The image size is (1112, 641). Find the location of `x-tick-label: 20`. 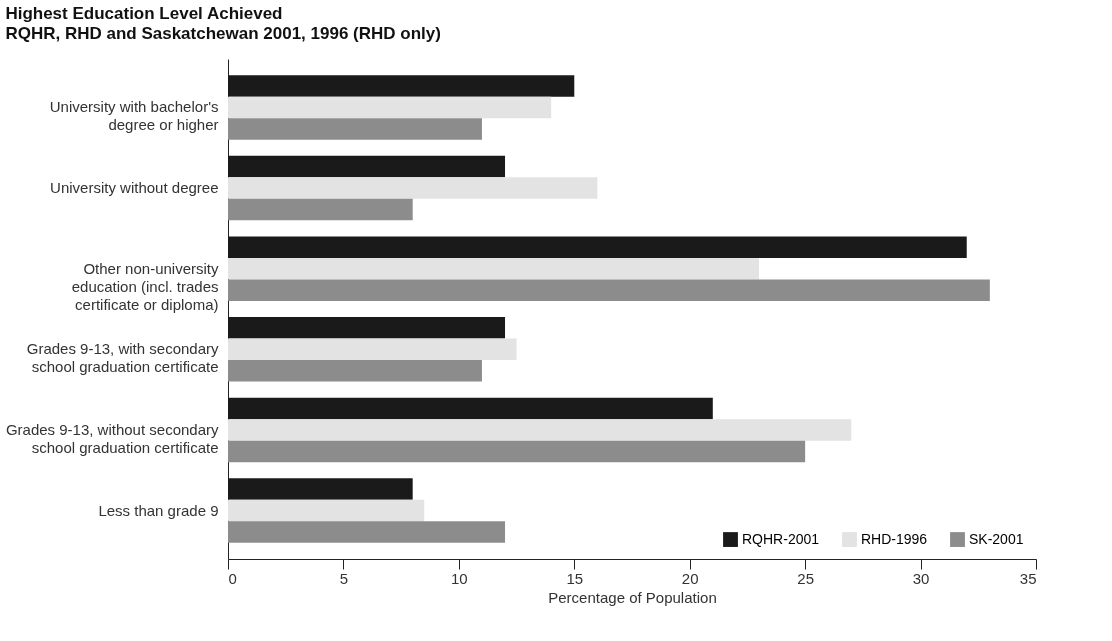

x-tick-label: 20 is located at coordinates (690, 578).